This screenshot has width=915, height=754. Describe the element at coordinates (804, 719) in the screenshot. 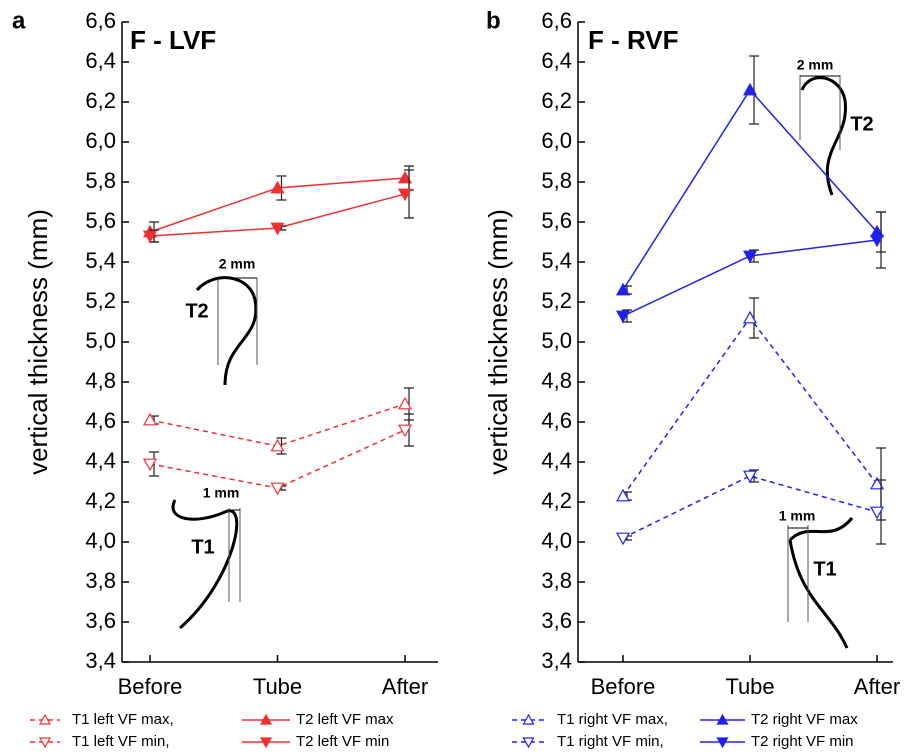

I see `legend-label: T2 right VF max` at that location.